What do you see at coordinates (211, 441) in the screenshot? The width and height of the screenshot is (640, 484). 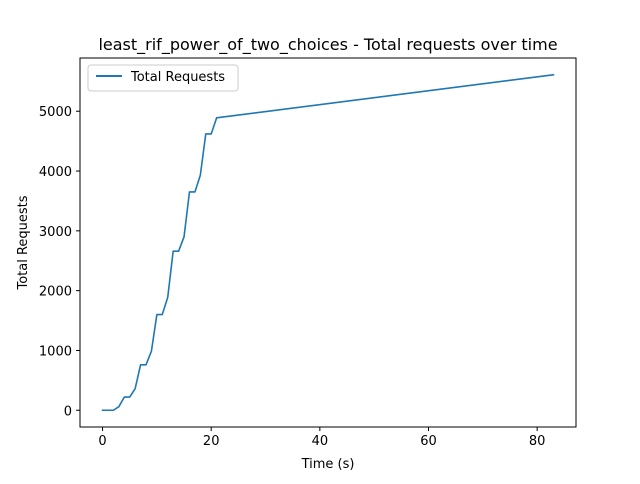 I see `x-tick-label: 20` at bounding box center [211, 441].